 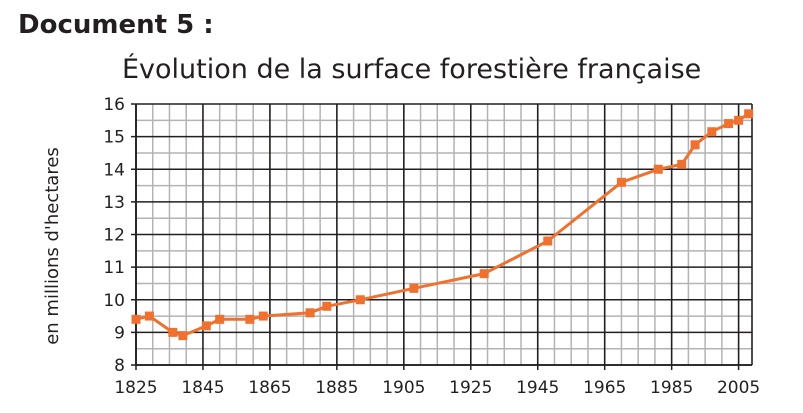 What do you see at coordinates (671, 388) in the screenshot?
I see `x-tick-label: 1985` at bounding box center [671, 388].